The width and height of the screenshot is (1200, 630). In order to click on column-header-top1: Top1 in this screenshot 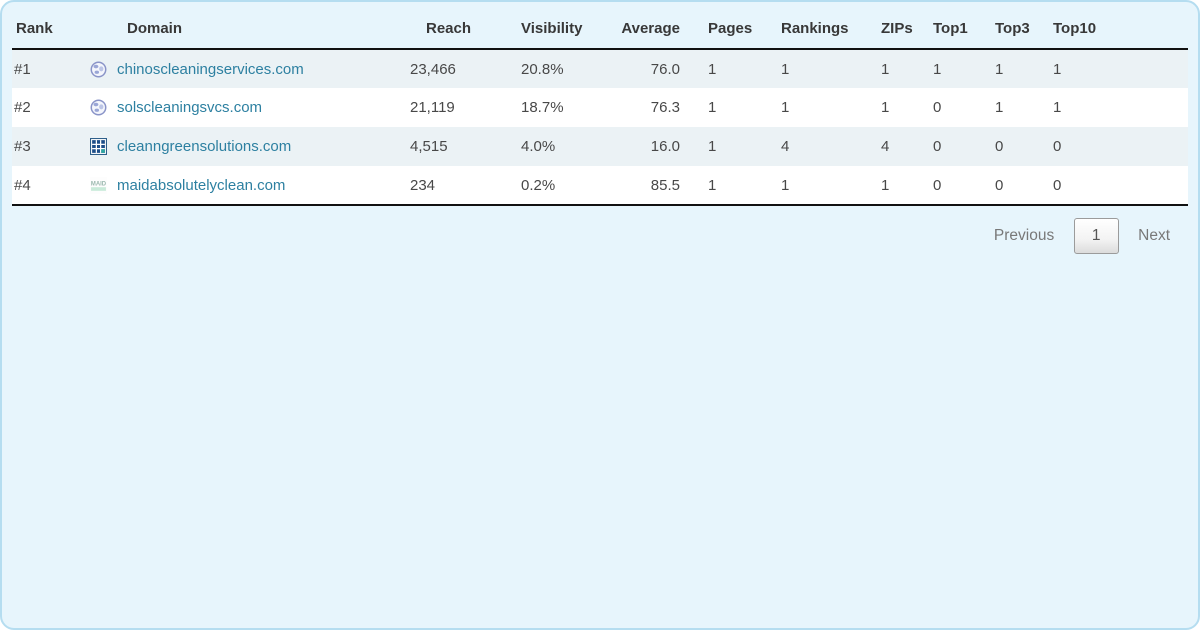, I will do `click(952, 26)`.